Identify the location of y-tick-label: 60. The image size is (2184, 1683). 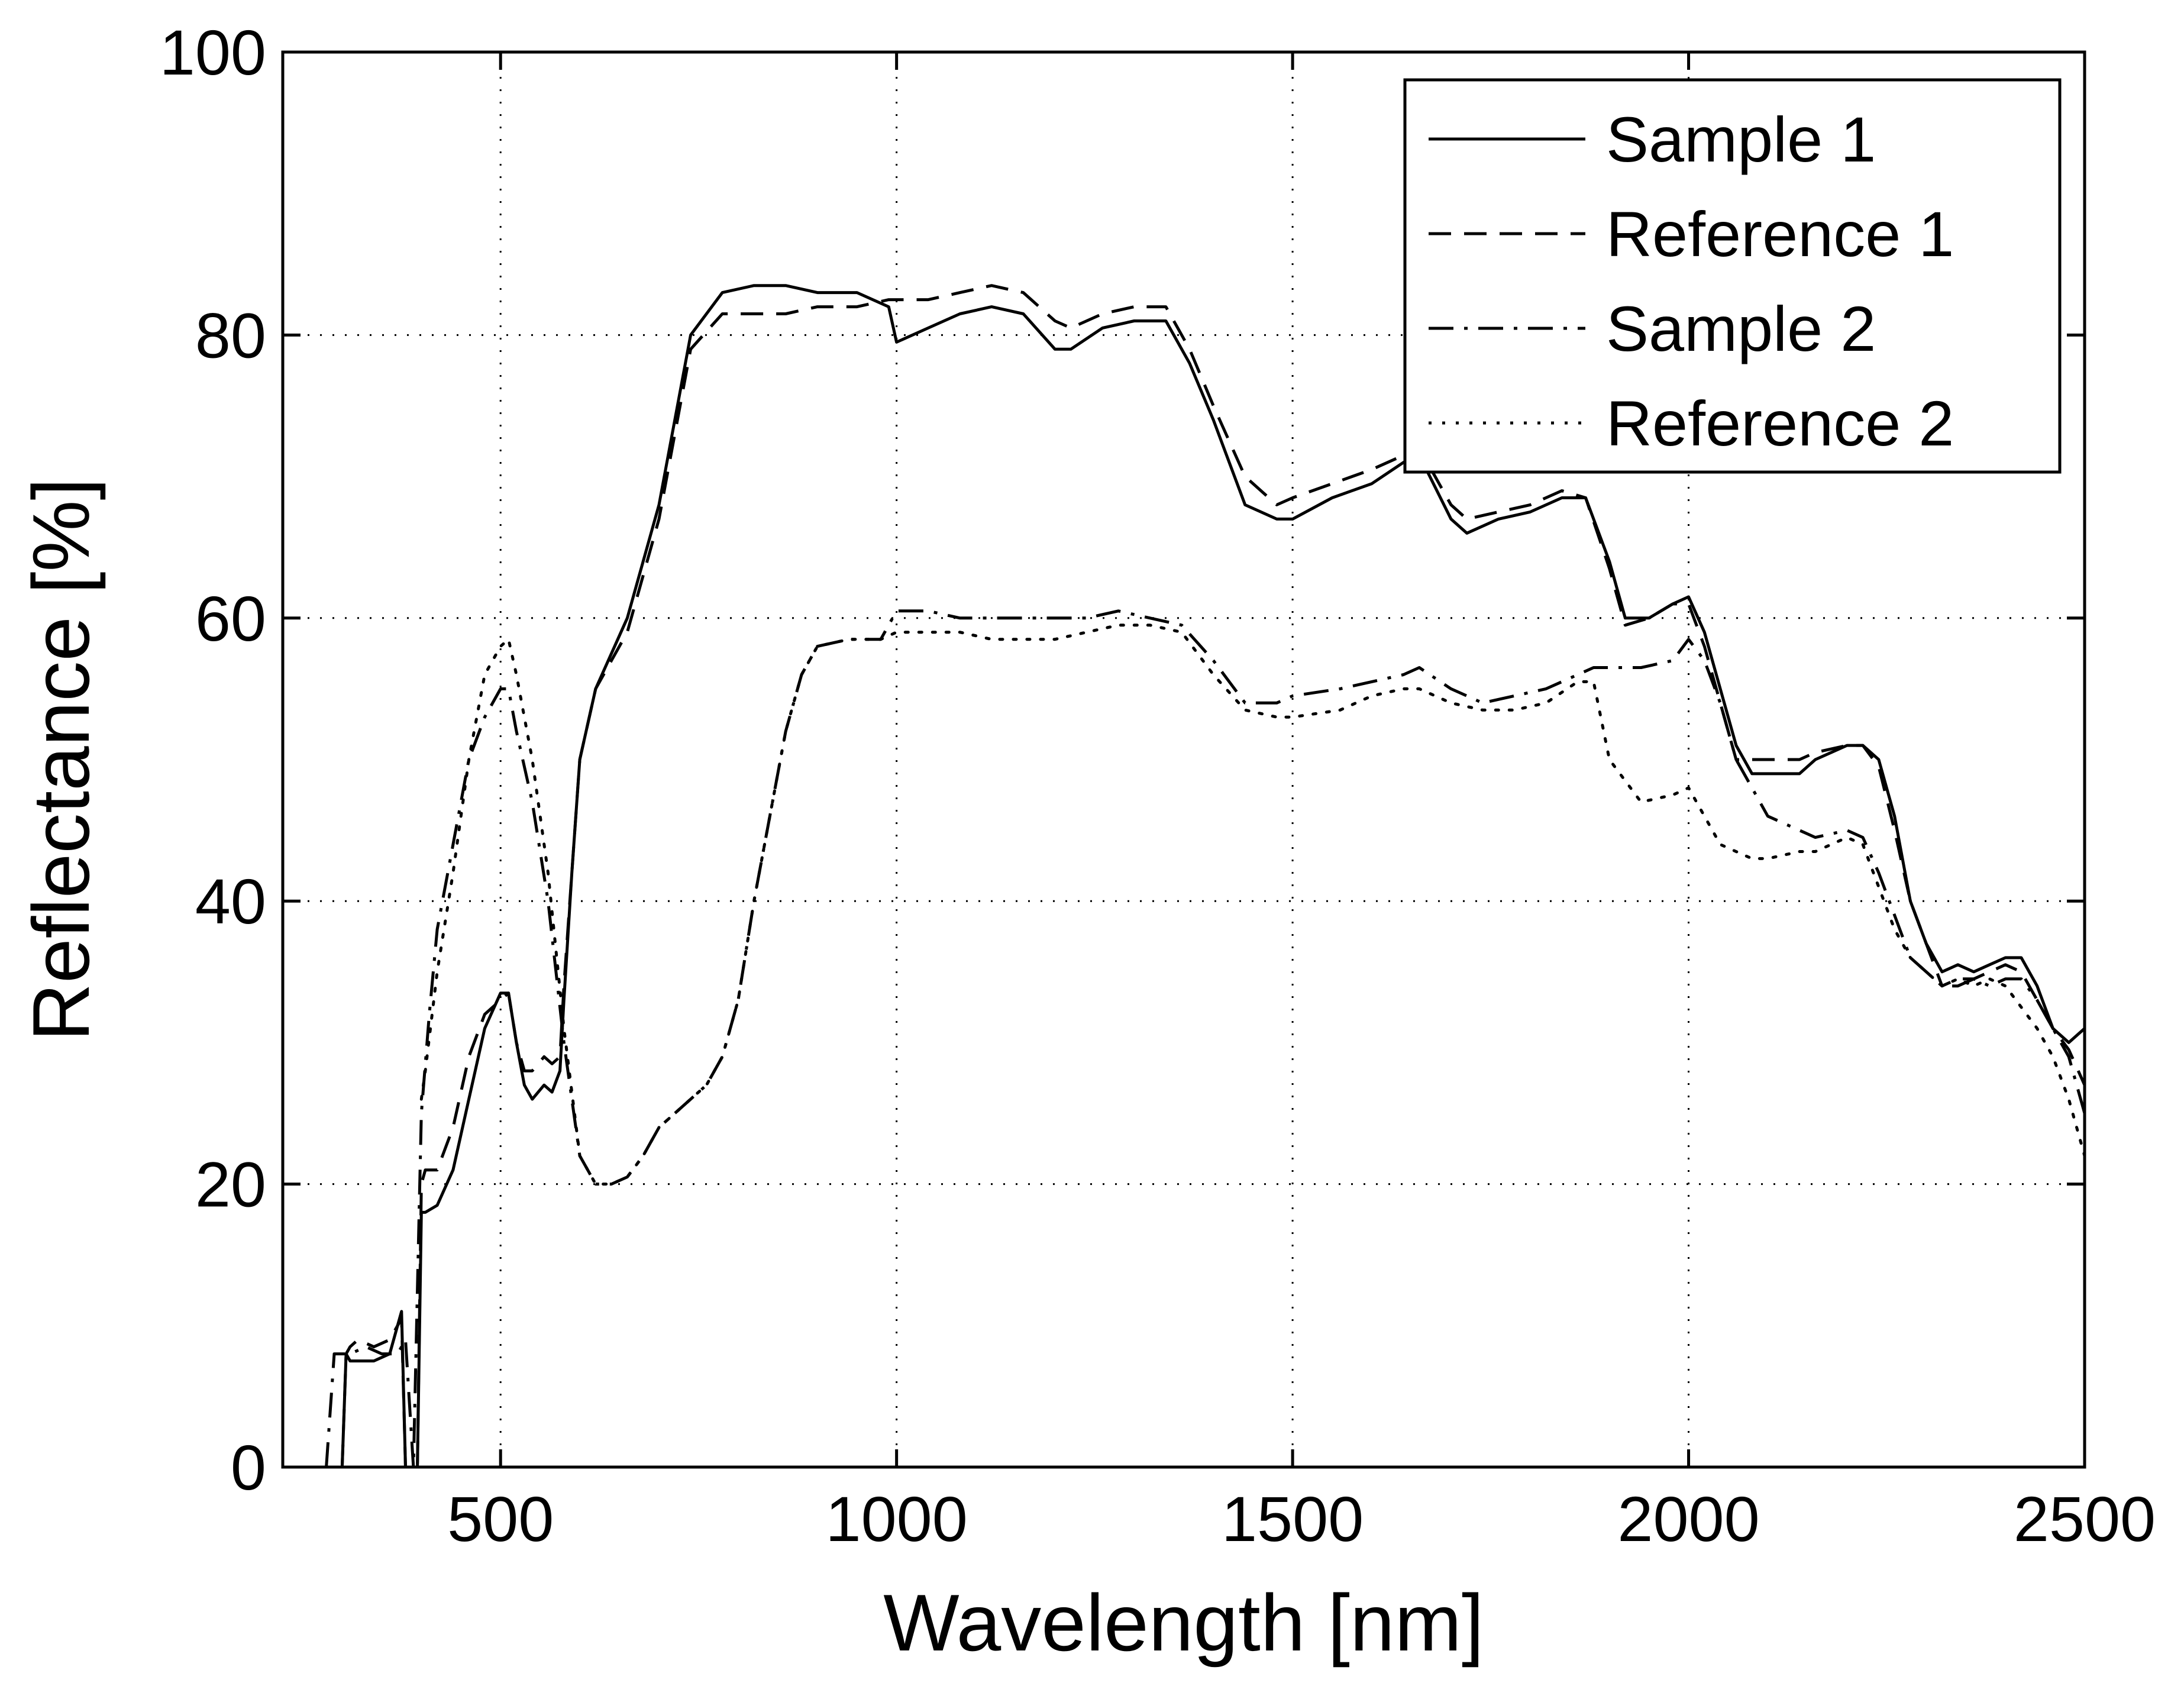
(230, 618).